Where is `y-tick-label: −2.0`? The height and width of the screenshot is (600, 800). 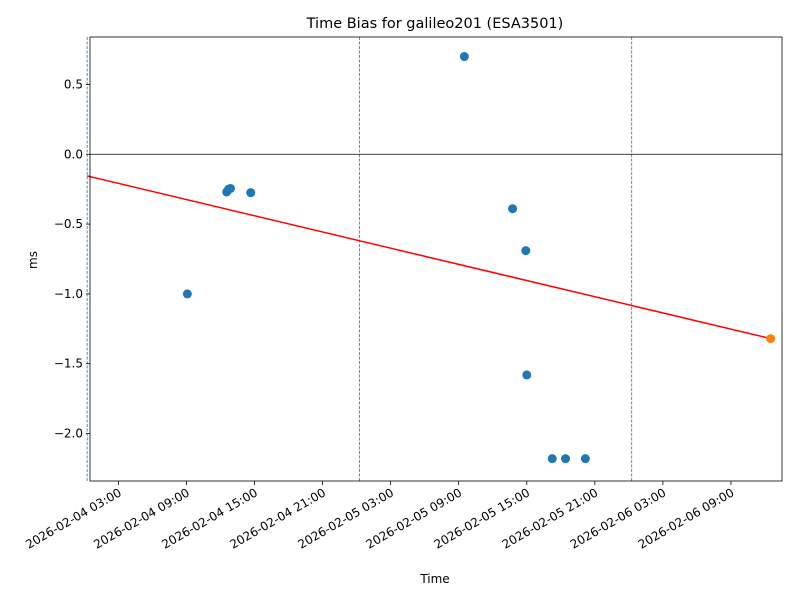 y-tick-label: −2.0 is located at coordinates (68, 434).